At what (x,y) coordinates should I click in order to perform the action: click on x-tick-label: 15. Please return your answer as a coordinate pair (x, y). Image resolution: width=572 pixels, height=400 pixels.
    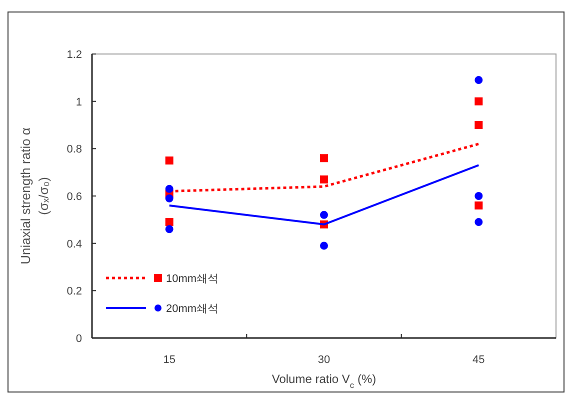
    Looking at the image, I should click on (169, 360).